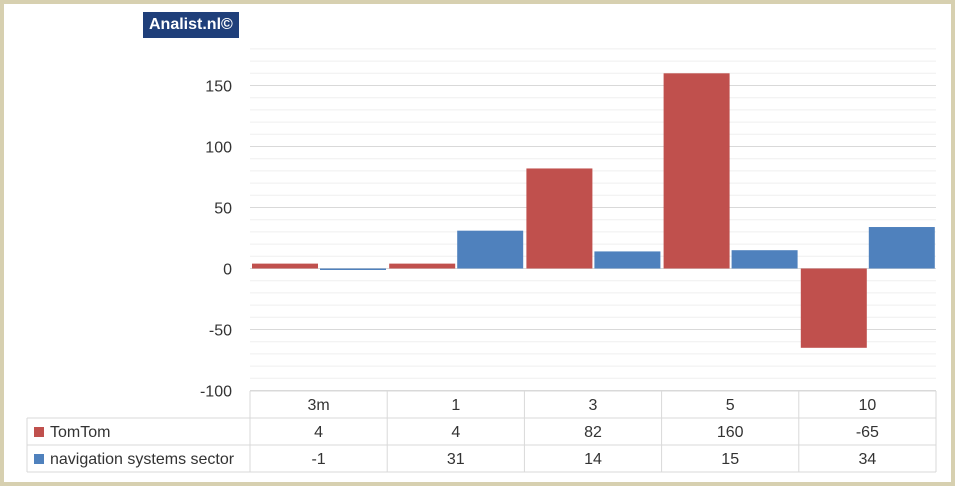  What do you see at coordinates (318, 405) in the screenshot?
I see `category-label: 3m` at bounding box center [318, 405].